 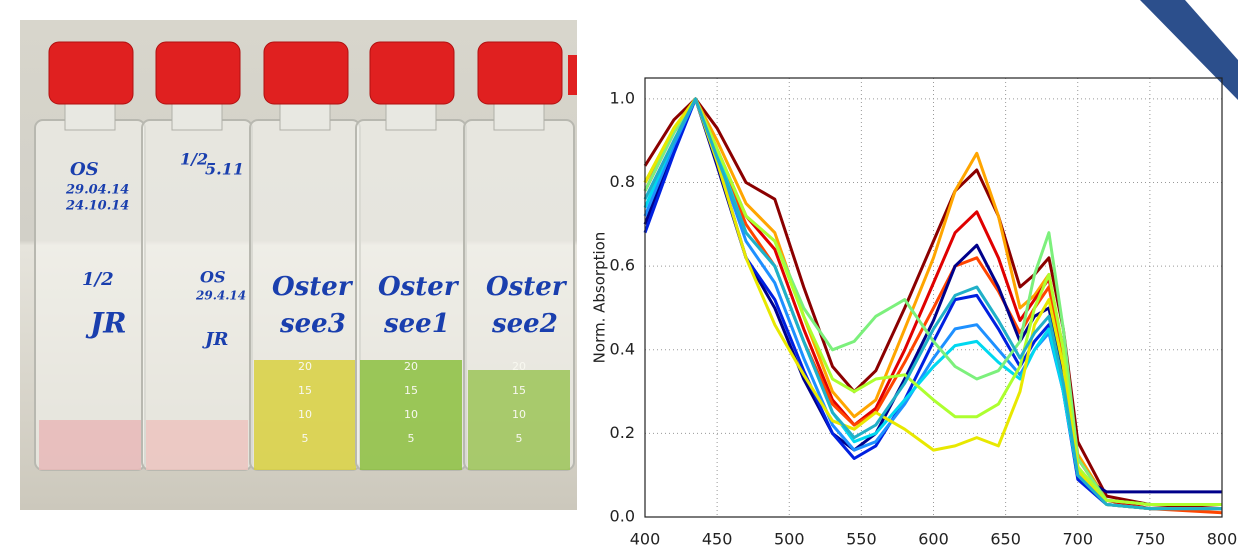 What do you see at coordinates (224, 169) in the screenshot?
I see `flask-label: 5.11` at bounding box center [224, 169].